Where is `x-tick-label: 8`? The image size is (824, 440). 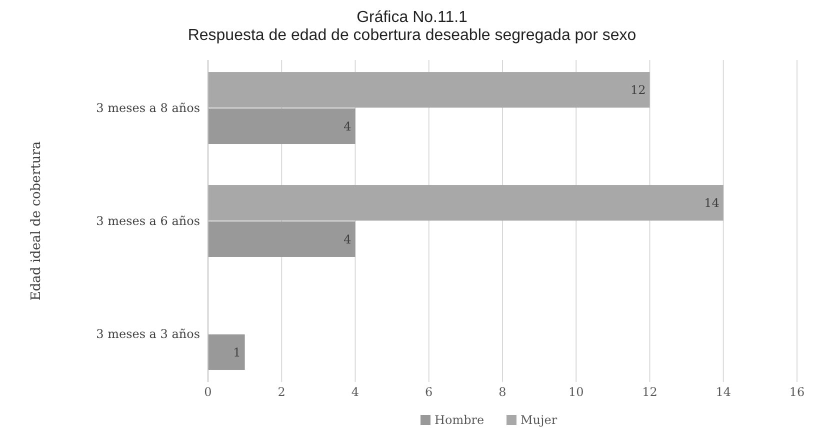 x-tick-label: 8 is located at coordinates (502, 392).